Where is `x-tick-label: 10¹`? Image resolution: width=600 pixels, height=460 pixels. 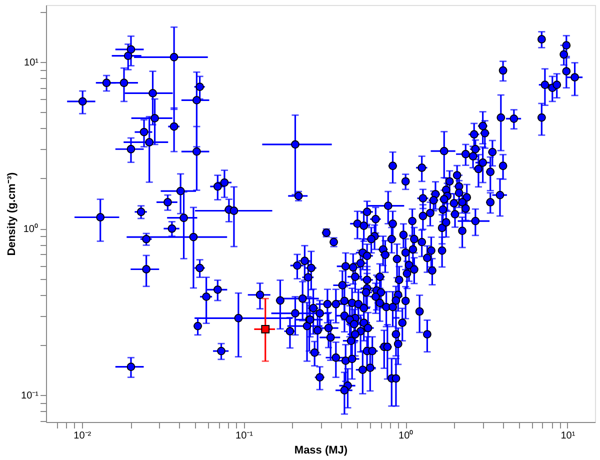
x-tick-label: 10¹ is located at coordinates (568, 436).